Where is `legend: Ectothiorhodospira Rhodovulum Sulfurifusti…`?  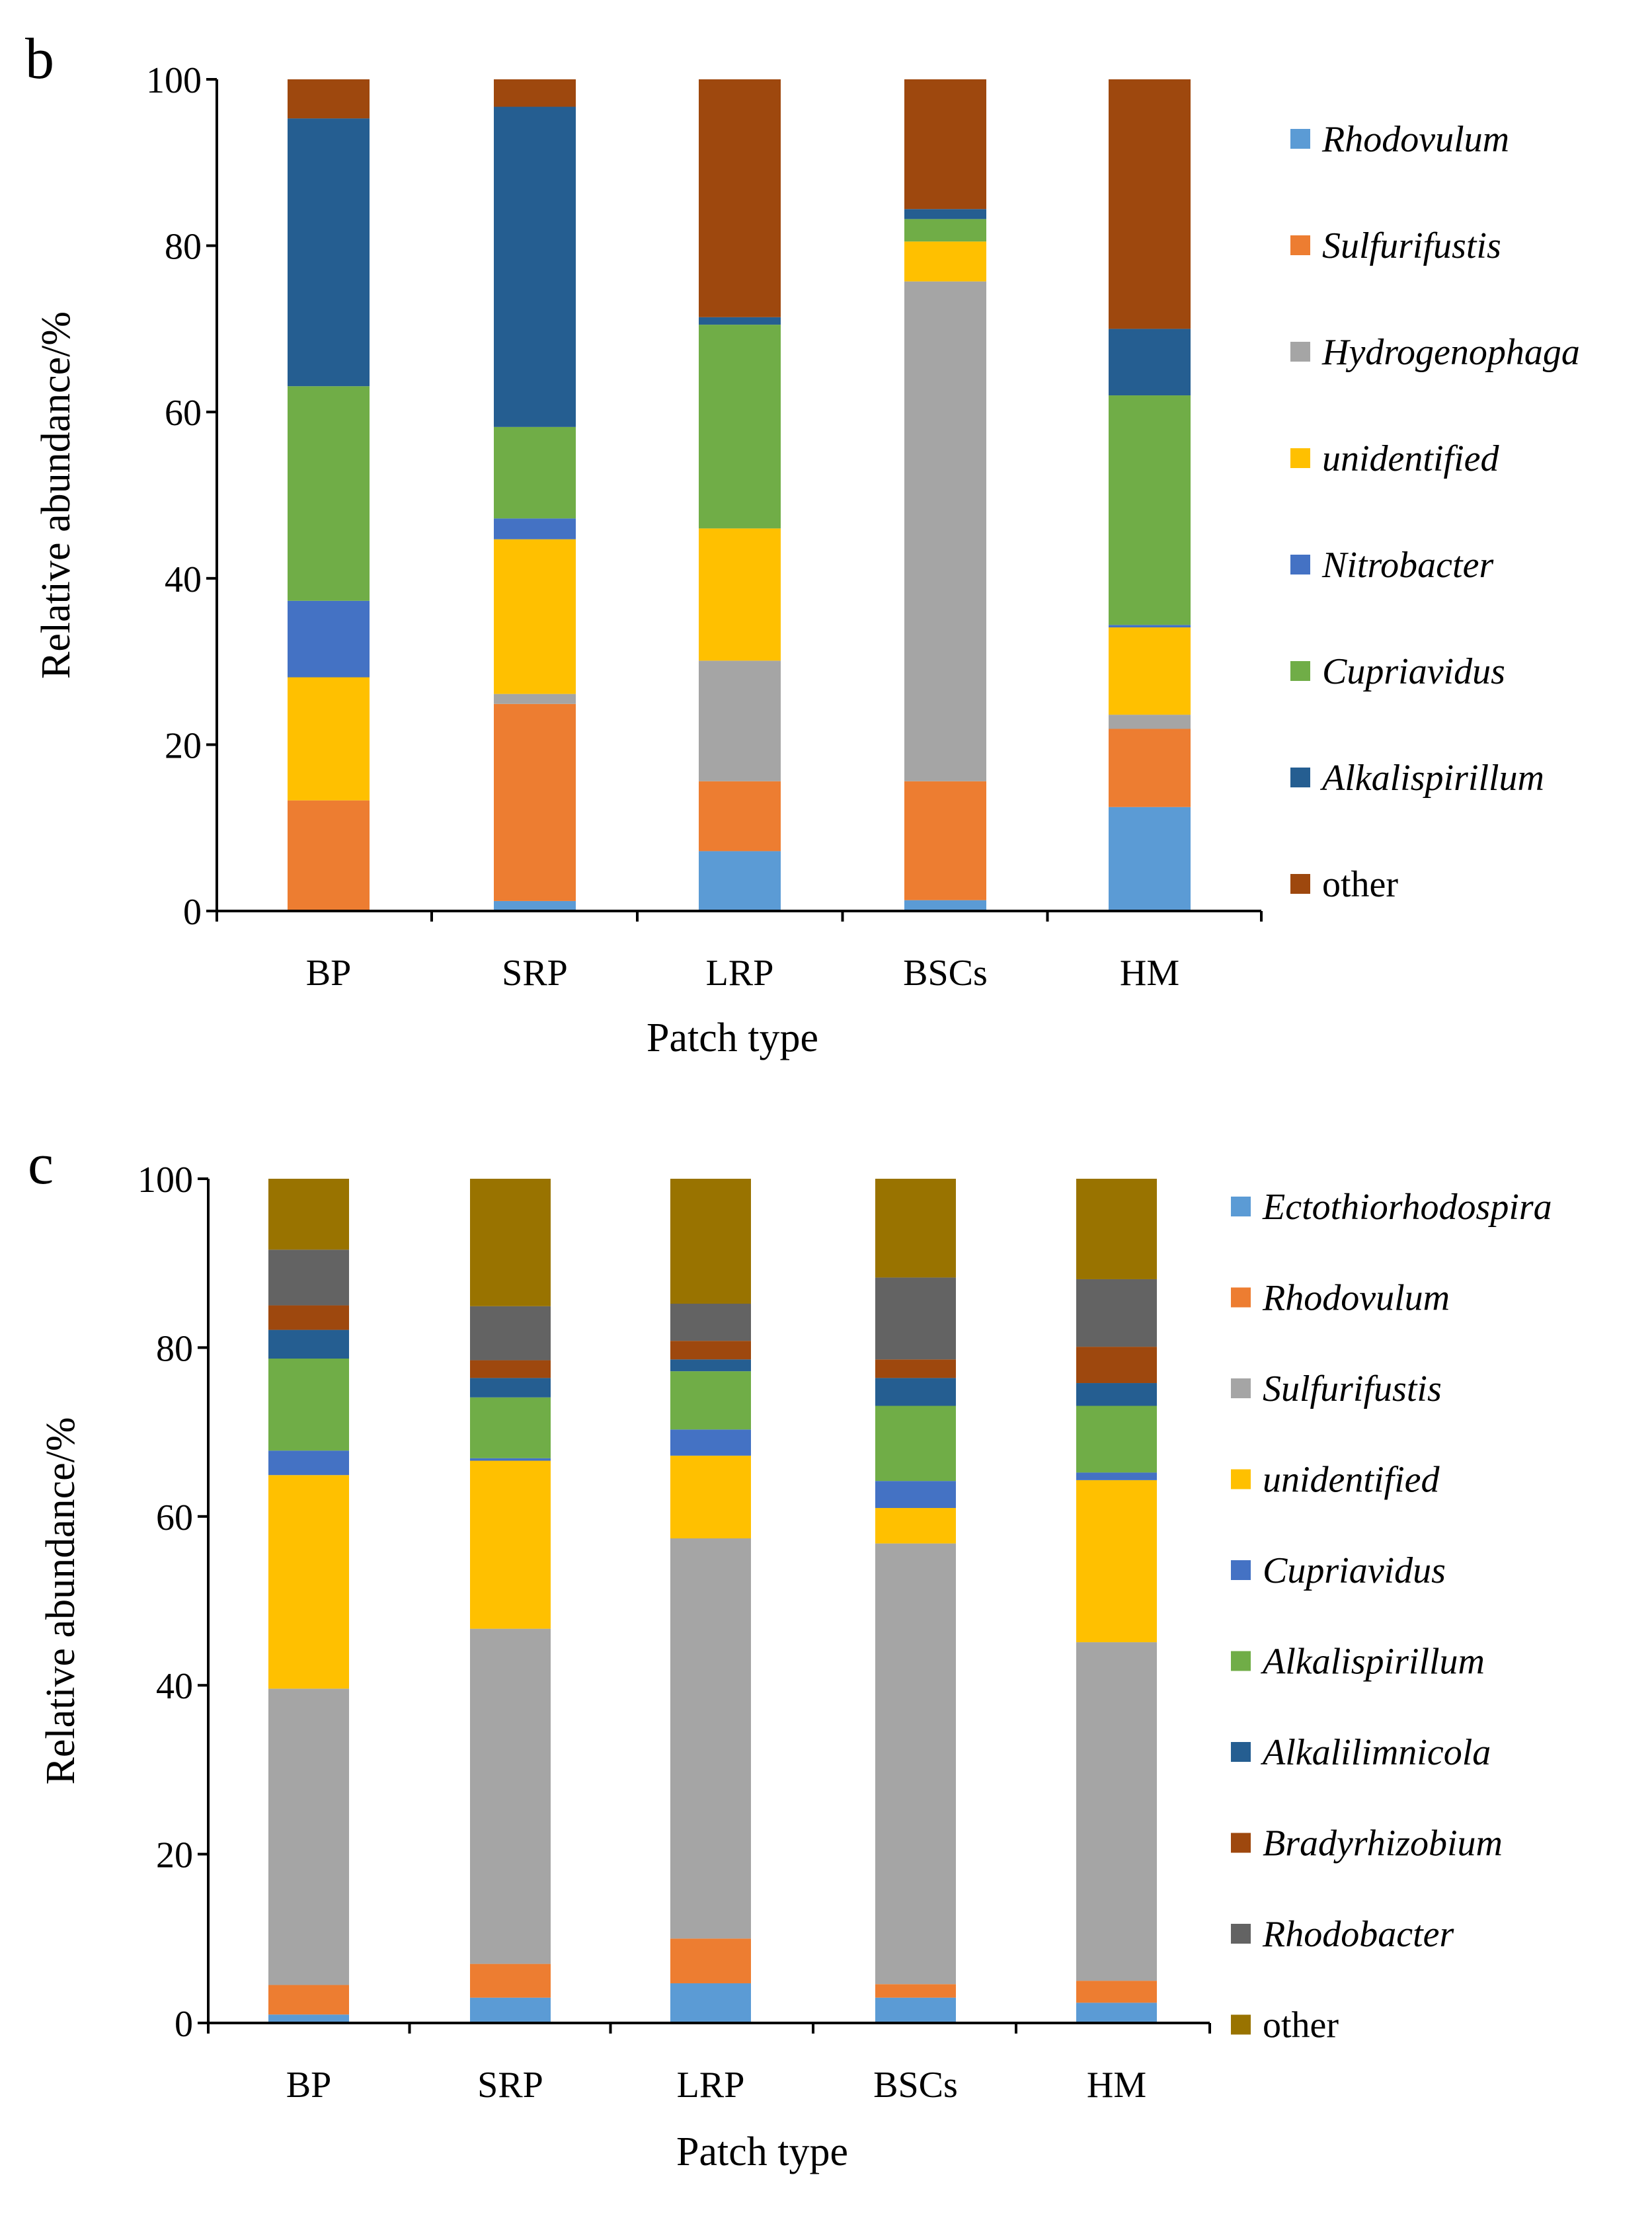 legend: Ectothiorhodospira Rhodovulum Sulfurifusti… is located at coordinates (1391, 1616).